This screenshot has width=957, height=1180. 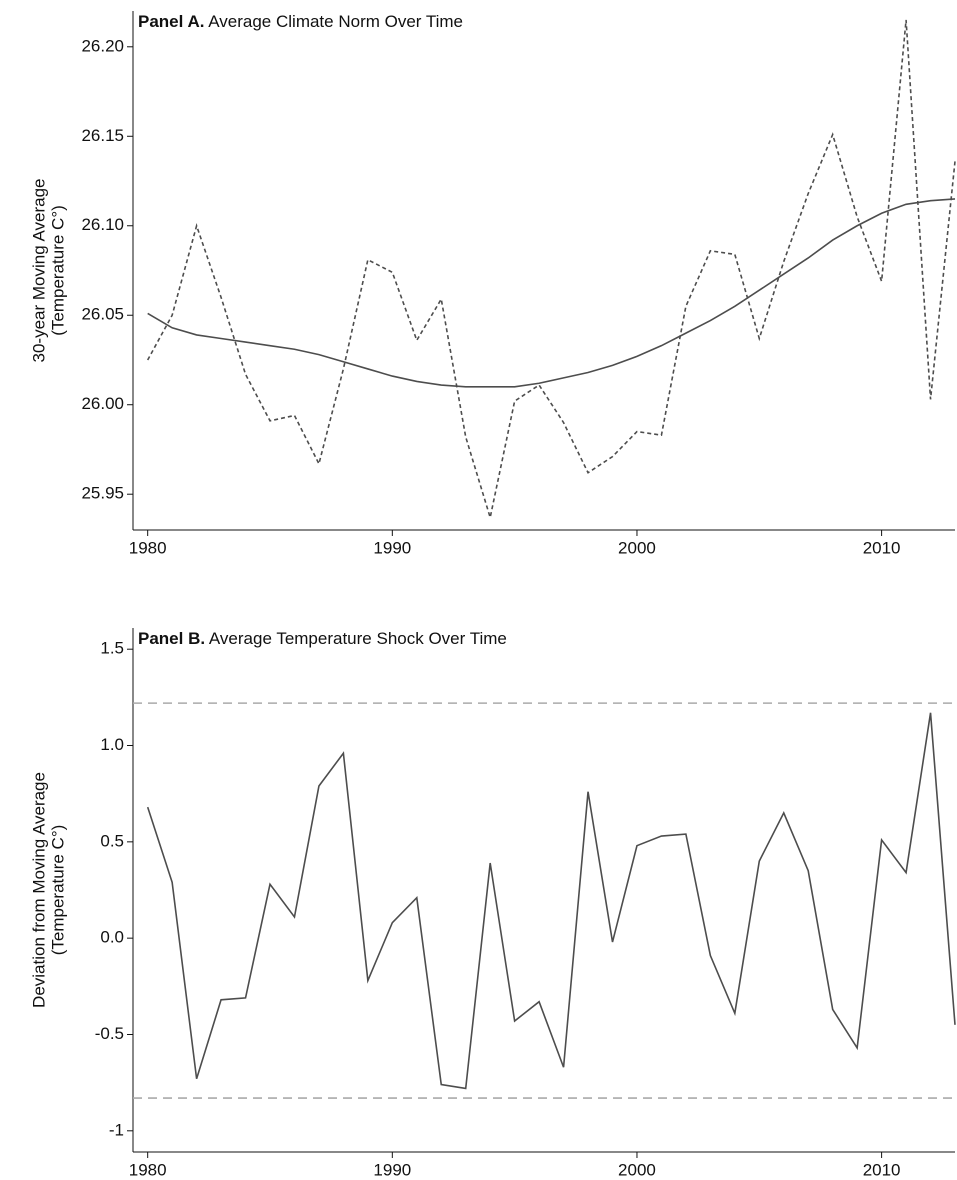 I want to click on y-tick-label: 26.10, so click(x=102, y=224).